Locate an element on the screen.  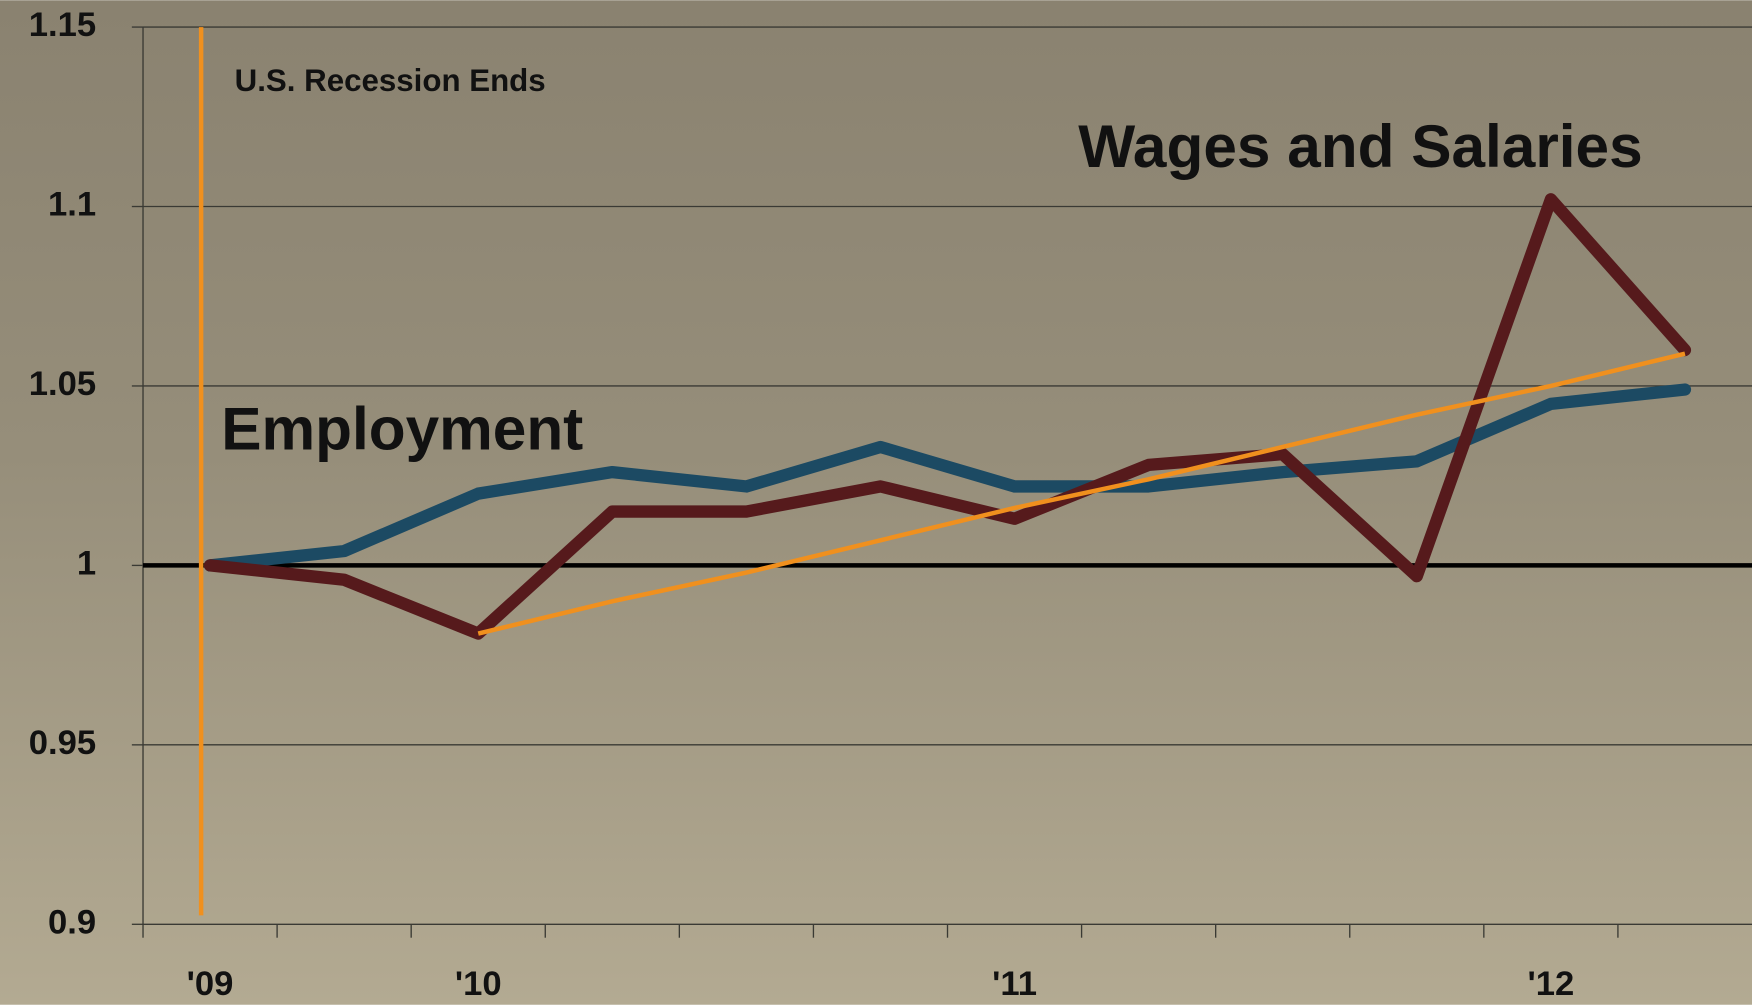
y-tick-label: 0.95 is located at coordinates (62, 743).